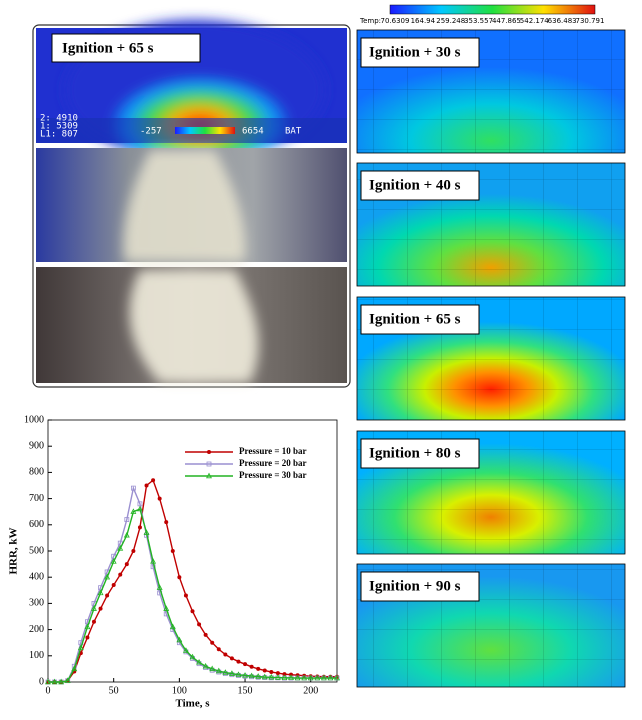 This screenshot has height=720, width=642. I want to click on overlay-text: 6654, so click(253, 132).